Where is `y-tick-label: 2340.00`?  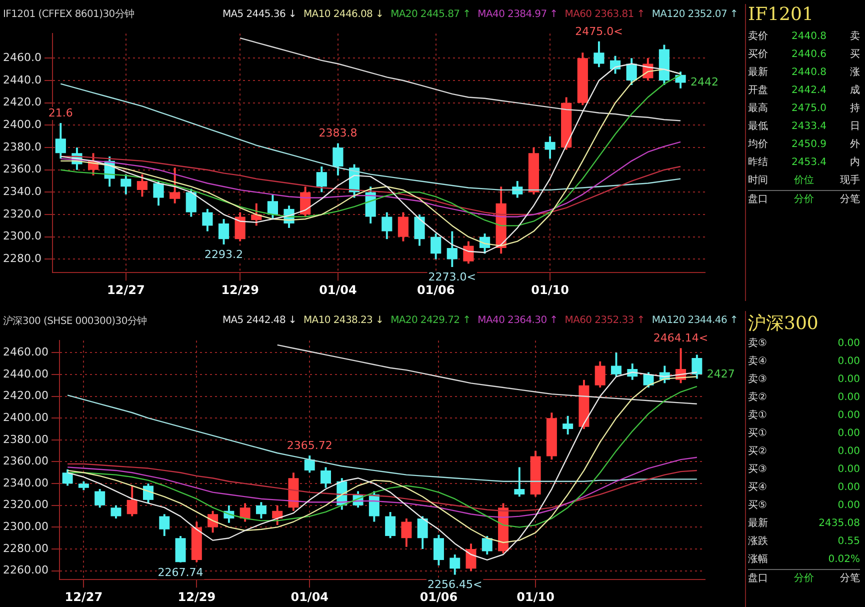 y-tick-label: 2340.00 is located at coordinates (25, 482).